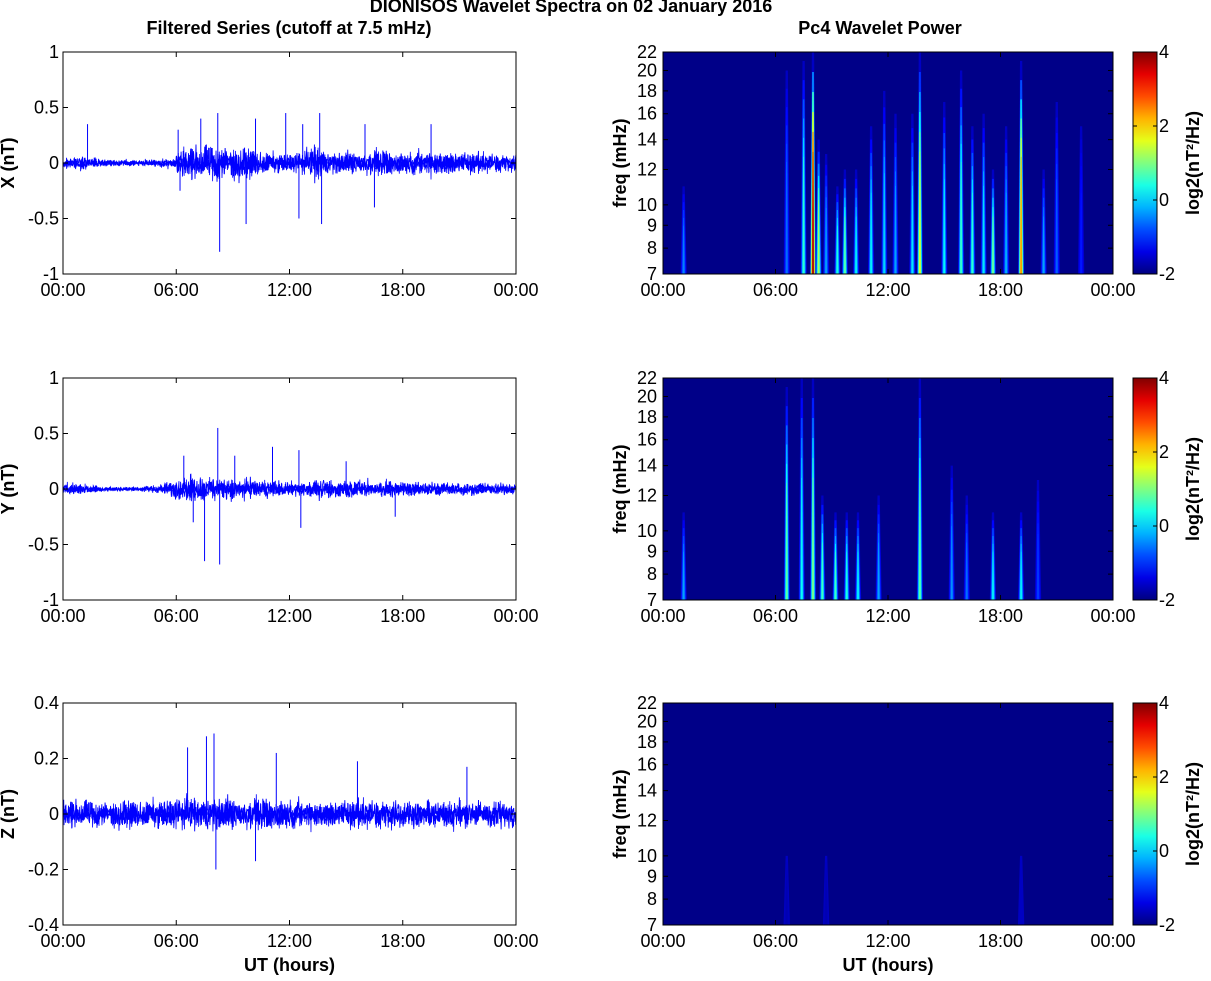  What do you see at coordinates (9, 163) in the screenshot?
I see `y-axis-label: X (nT)` at bounding box center [9, 163].